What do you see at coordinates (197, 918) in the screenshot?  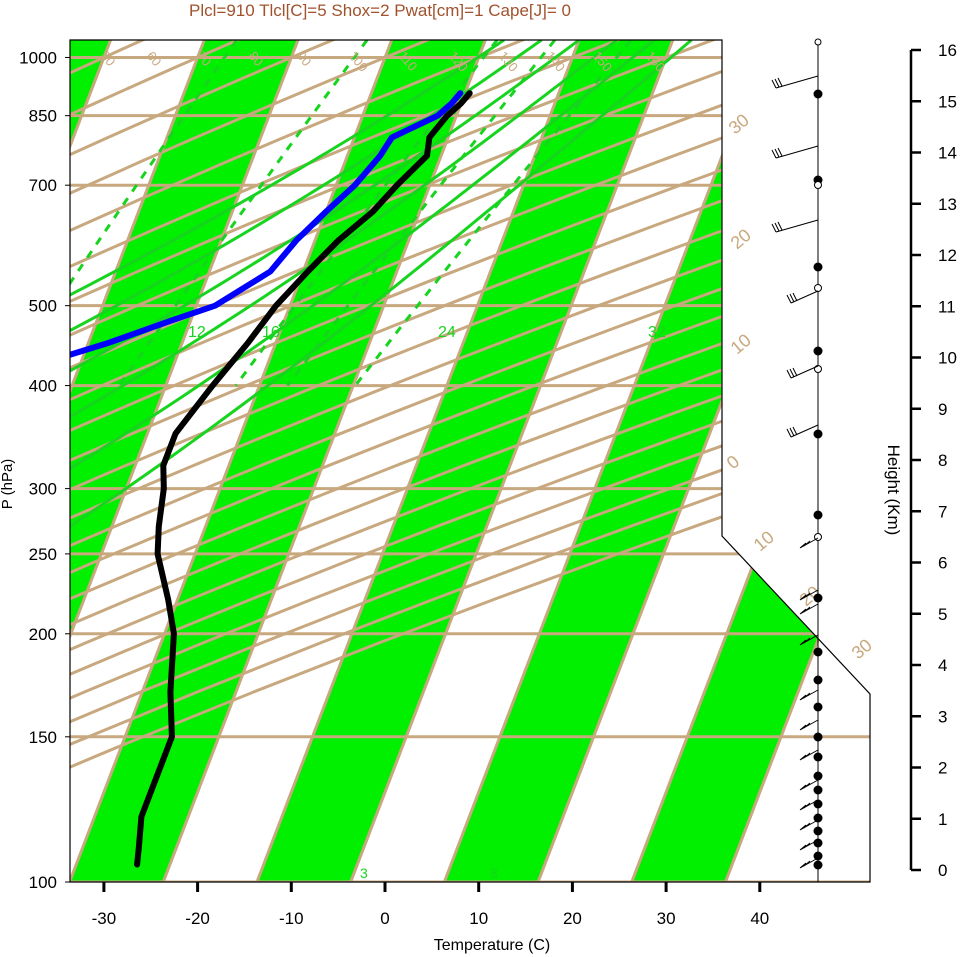 I see `temperature-tick-label: -20` at bounding box center [197, 918].